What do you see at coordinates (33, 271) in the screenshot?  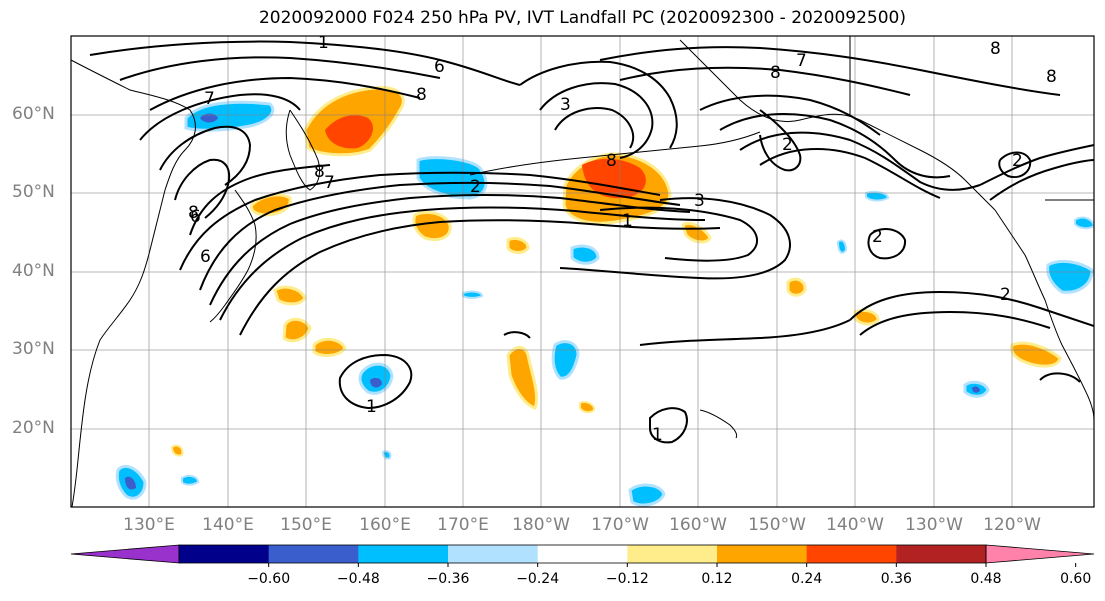 I see `lat-label-40n: 40°N` at bounding box center [33, 271].